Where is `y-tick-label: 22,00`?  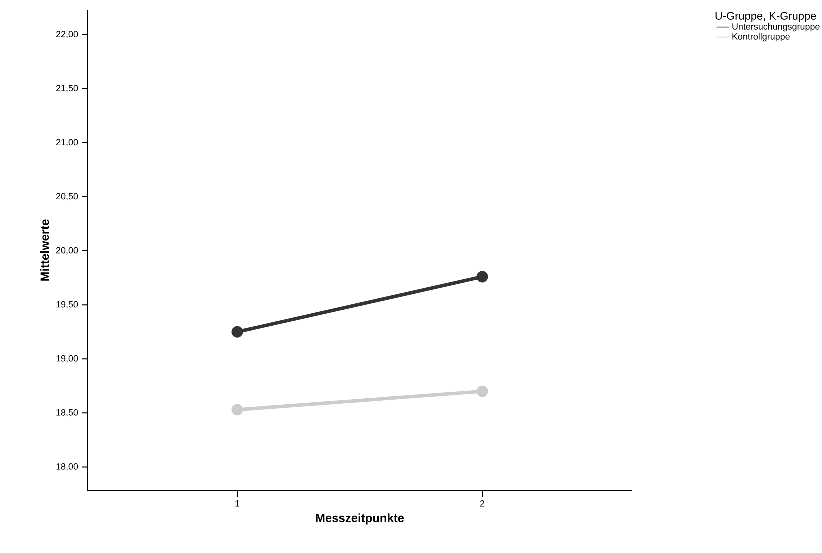 y-tick-label: 22,00 is located at coordinates (67, 35).